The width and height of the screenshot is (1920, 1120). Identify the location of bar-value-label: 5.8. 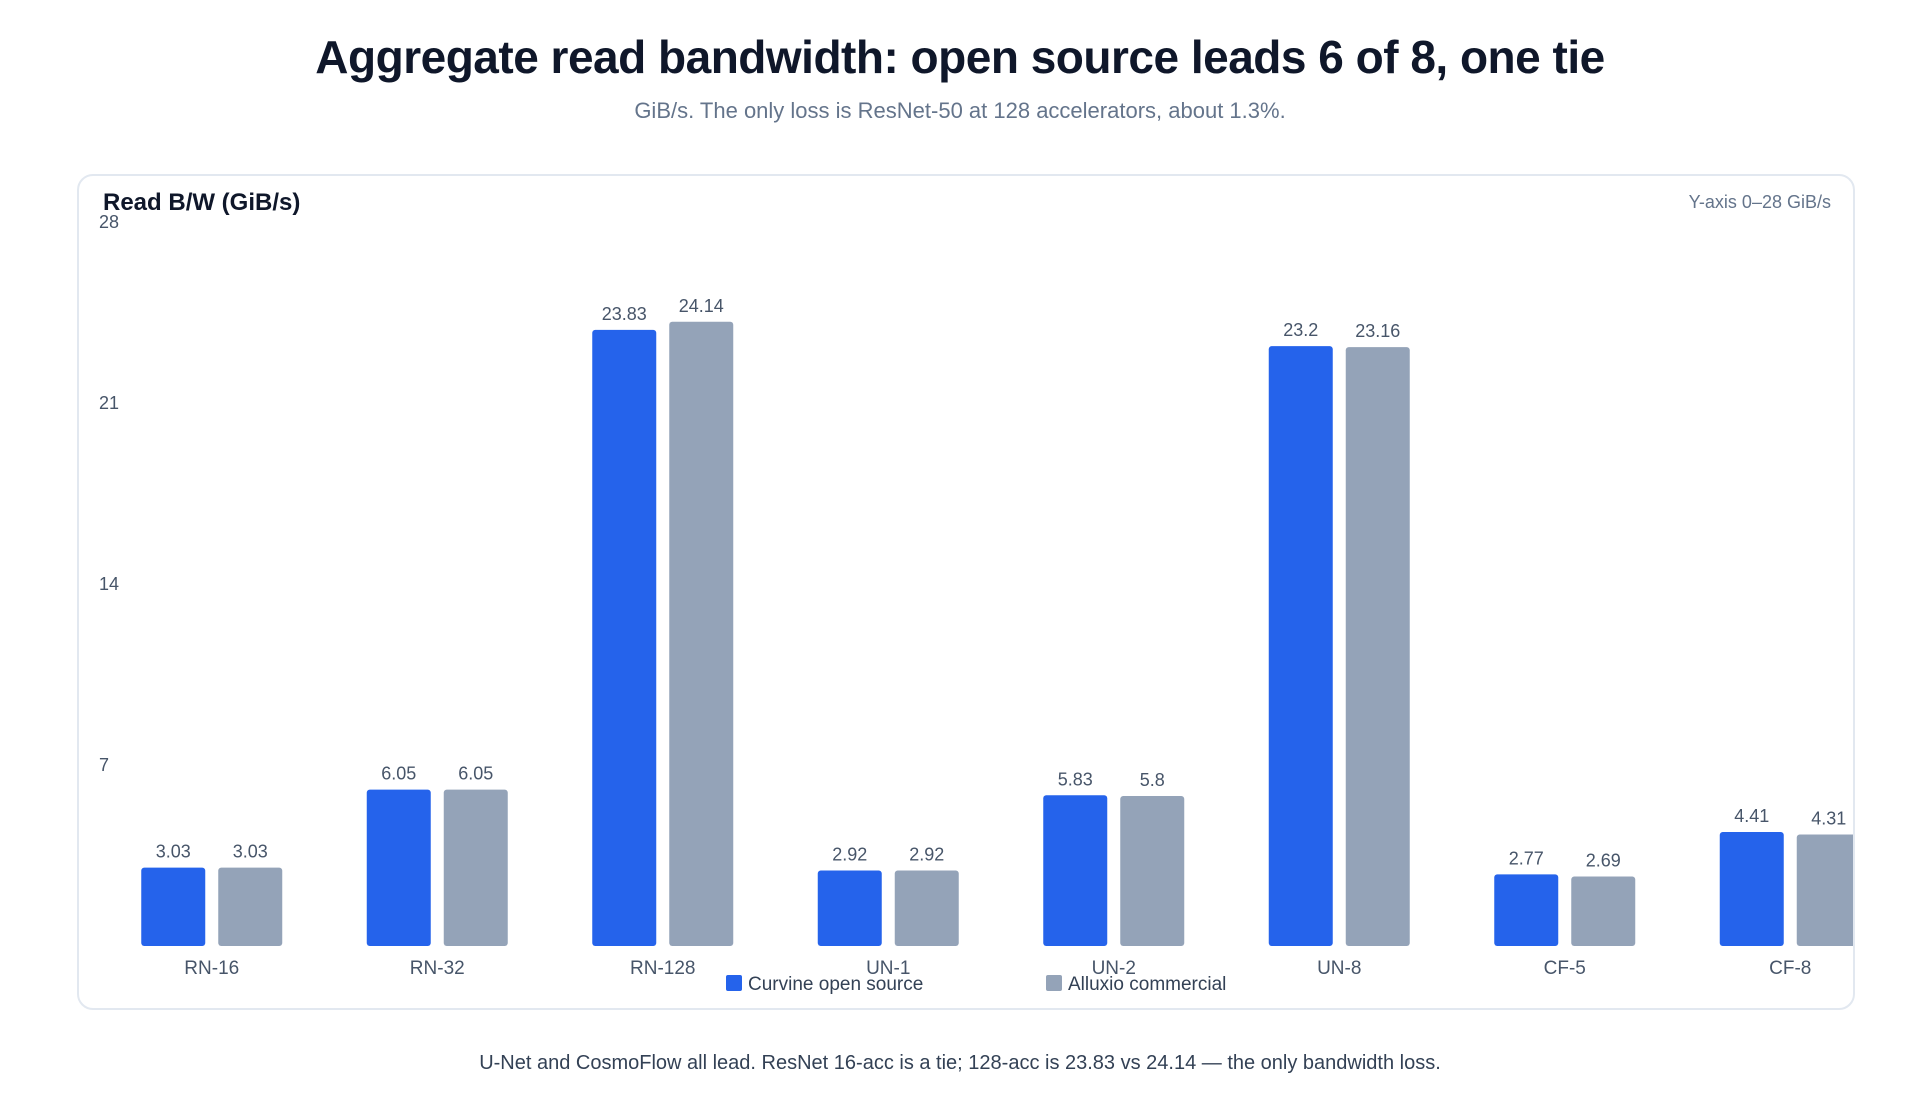
(1152, 780).